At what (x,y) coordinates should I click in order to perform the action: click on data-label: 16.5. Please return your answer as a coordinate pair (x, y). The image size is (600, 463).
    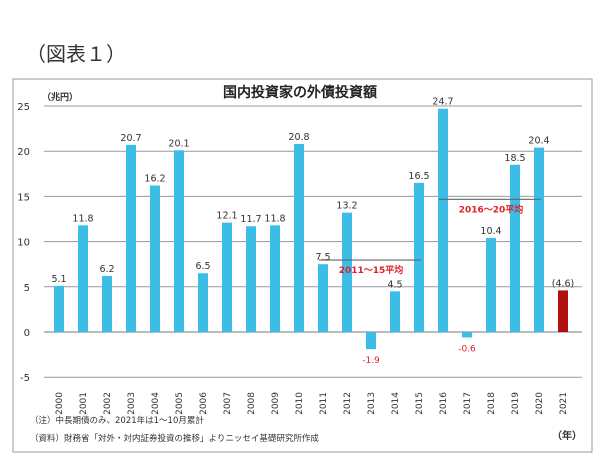
    Looking at the image, I should click on (418, 176).